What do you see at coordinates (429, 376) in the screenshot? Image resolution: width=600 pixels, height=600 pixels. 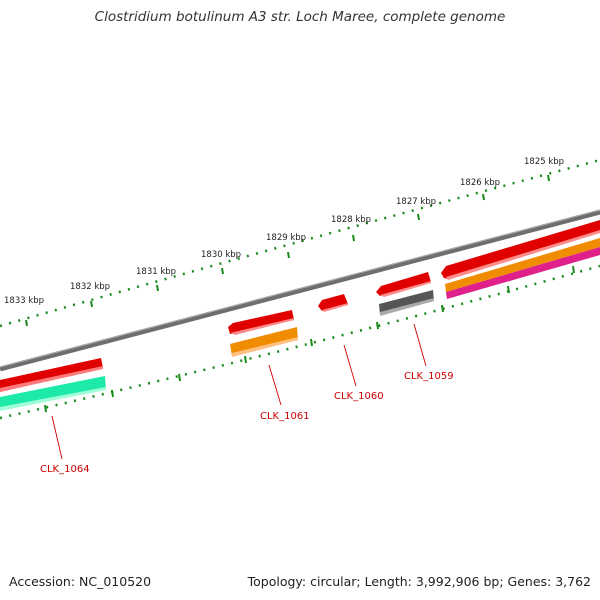 I see `gene-label-CLK_1059: CLK_1059` at bounding box center [429, 376].